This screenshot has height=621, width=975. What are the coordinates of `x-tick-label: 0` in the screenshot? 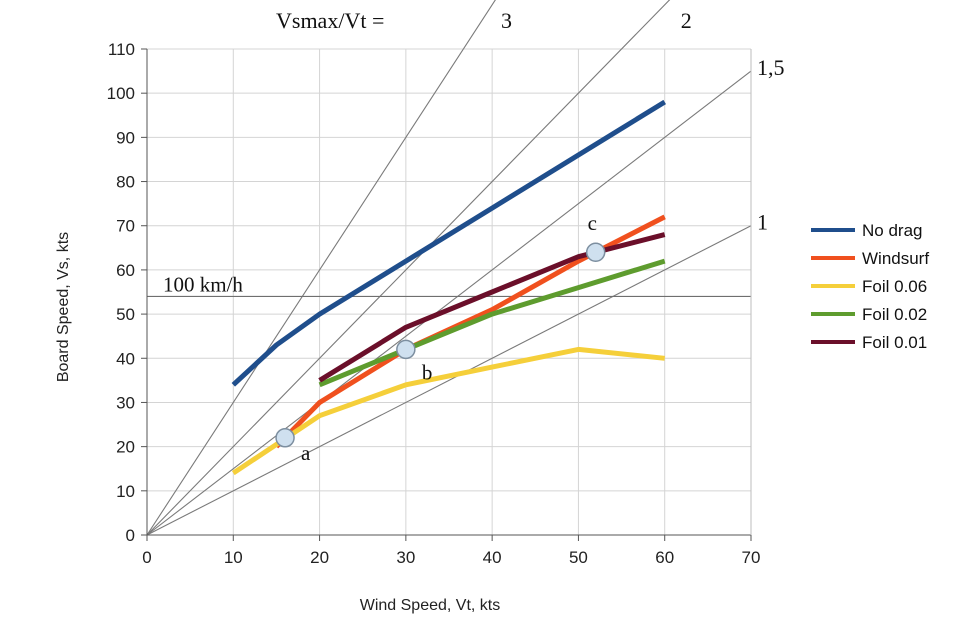 It's located at (146, 557).